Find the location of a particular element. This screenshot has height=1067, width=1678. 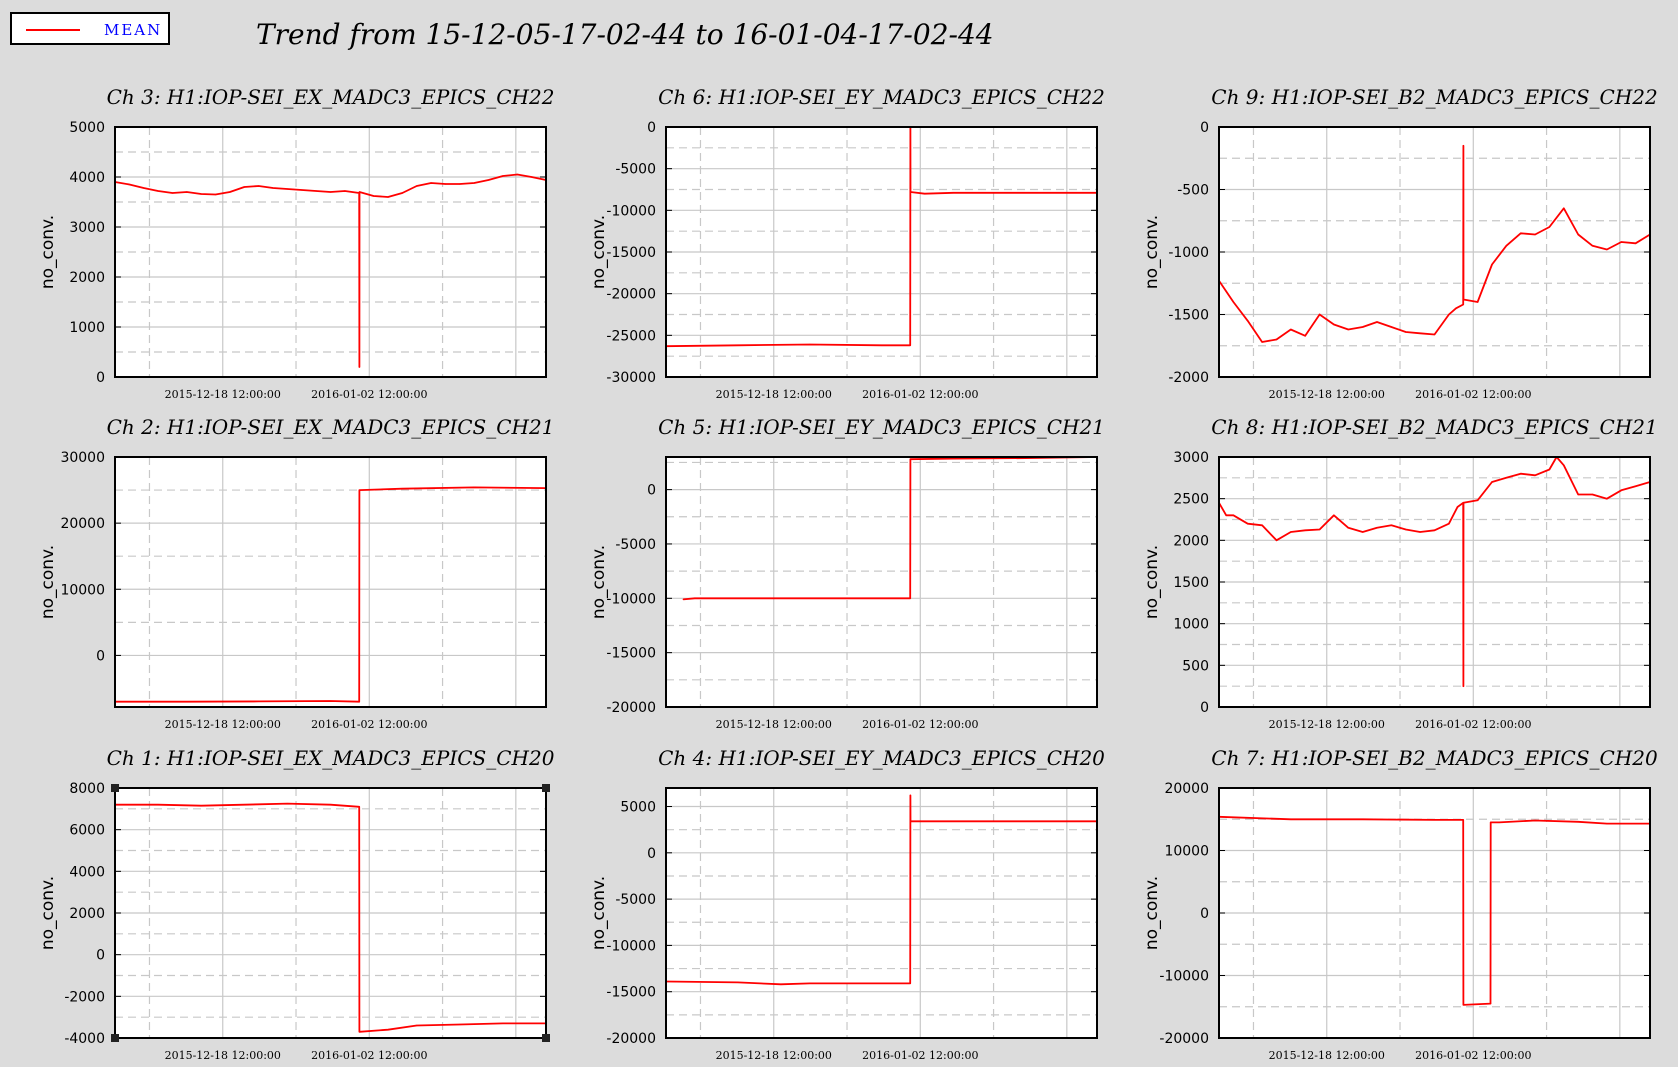

y-tick-label: 30000 is located at coordinates (82, 458).